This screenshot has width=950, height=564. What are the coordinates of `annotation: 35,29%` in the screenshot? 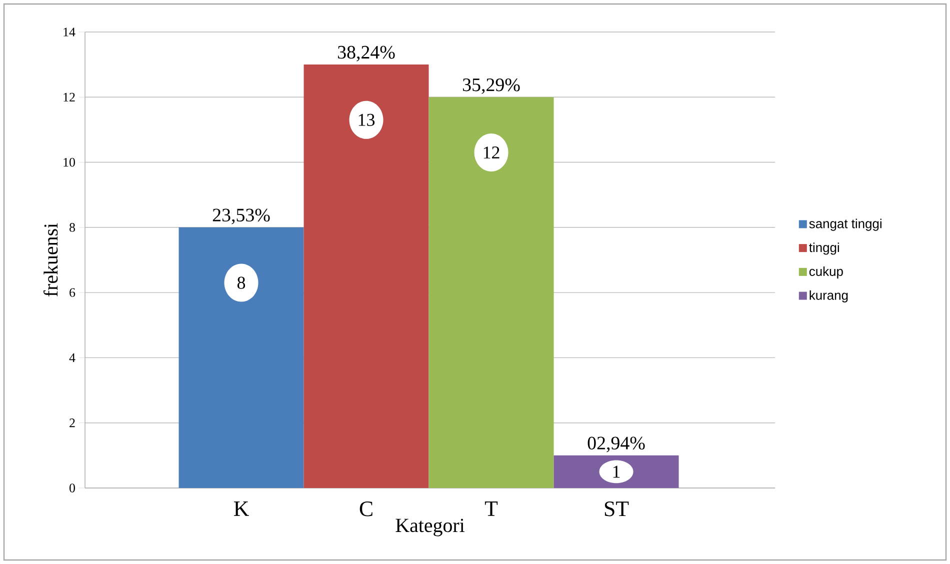 It's located at (491, 86).